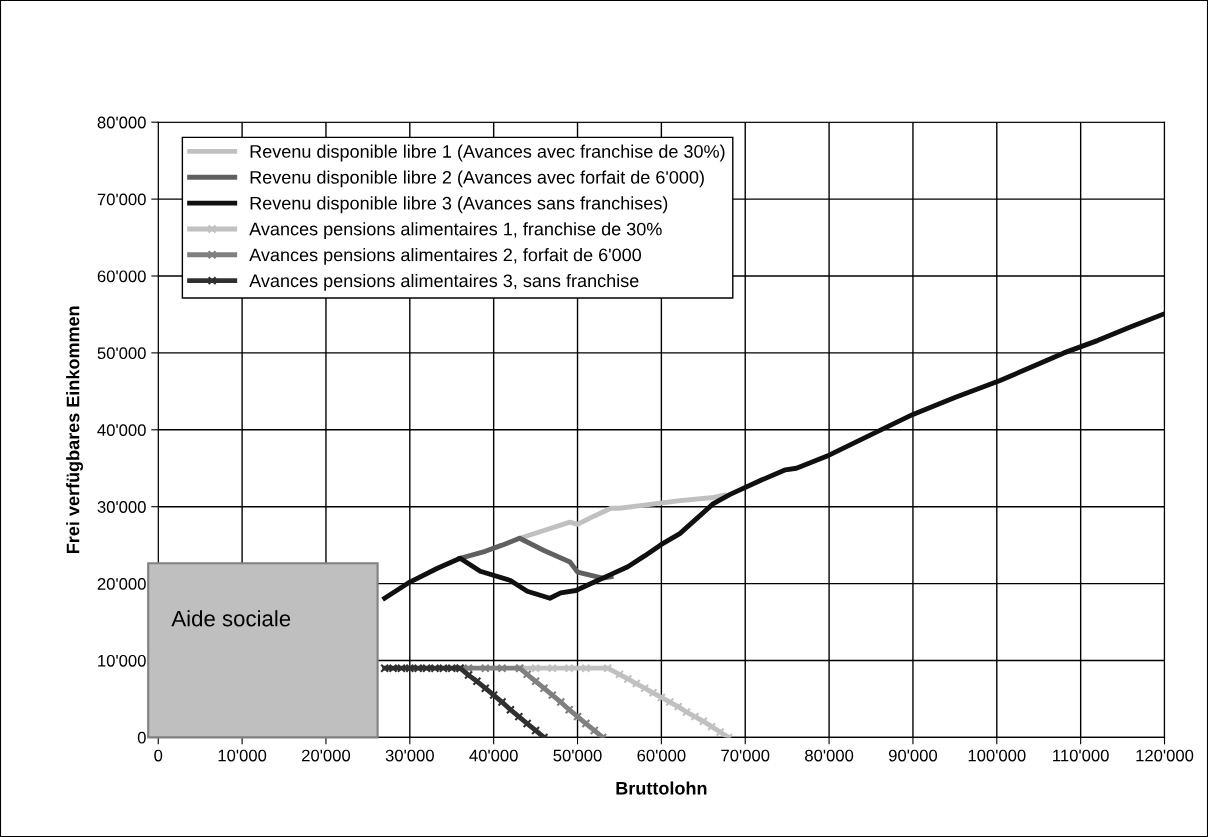 The width and height of the screenshot is (1208, 837). Describe the element at coordinates (661, 788) in the screenshot. I see `x-axis-title: Bruttolohn` at that location.